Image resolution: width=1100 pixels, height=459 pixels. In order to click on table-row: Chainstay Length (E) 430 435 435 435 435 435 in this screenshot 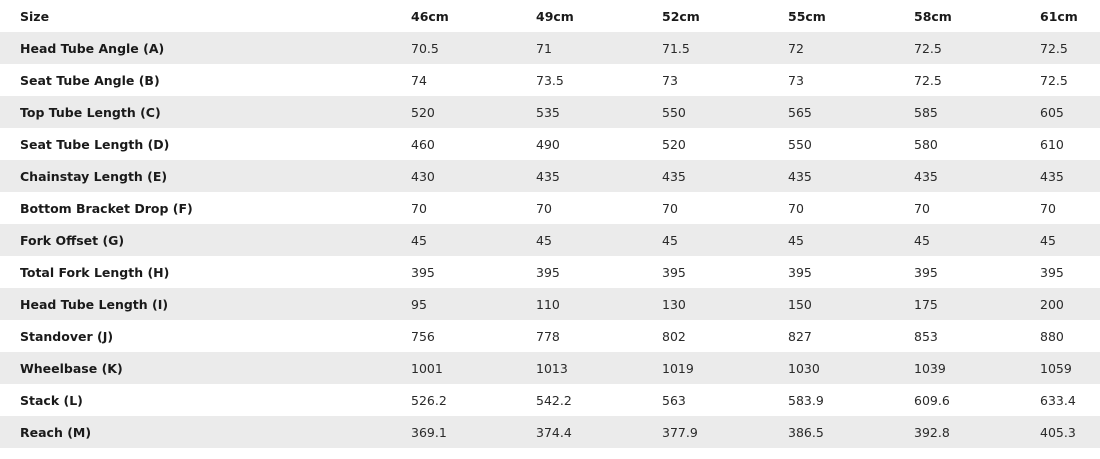, I will do `click(550, 176)`.